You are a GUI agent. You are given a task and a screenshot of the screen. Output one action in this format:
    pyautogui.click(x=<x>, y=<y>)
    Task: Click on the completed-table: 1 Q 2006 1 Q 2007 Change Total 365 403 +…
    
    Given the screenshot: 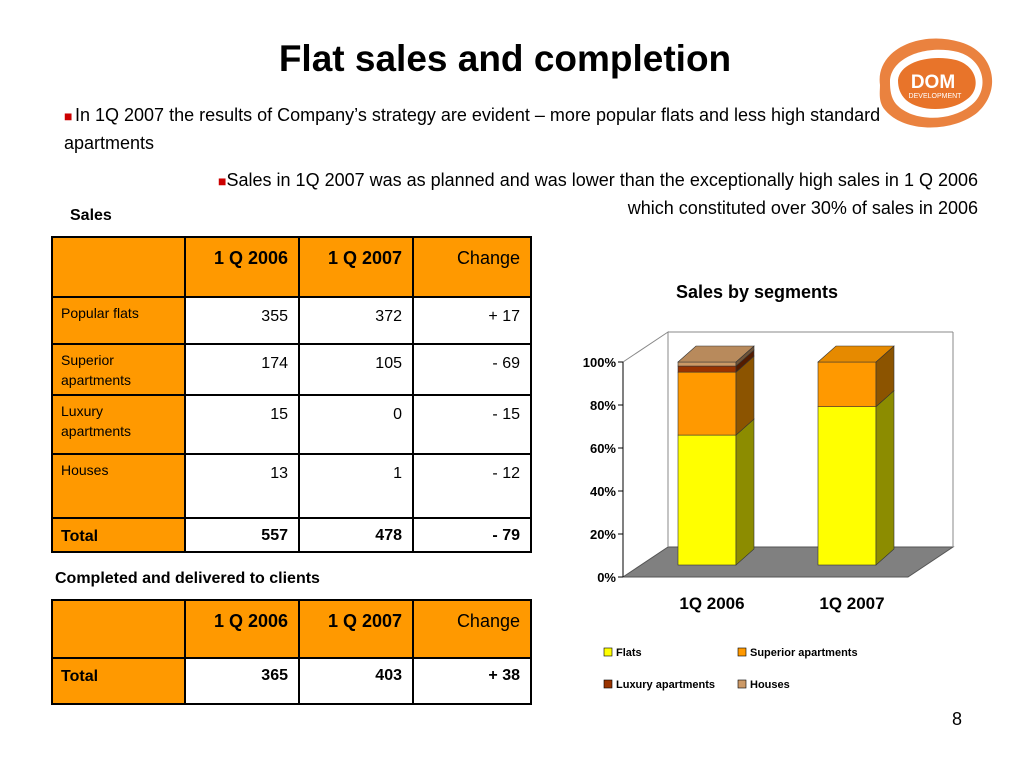 What is the action you would take?
    pyautogui.click(x=291, y=652)
    